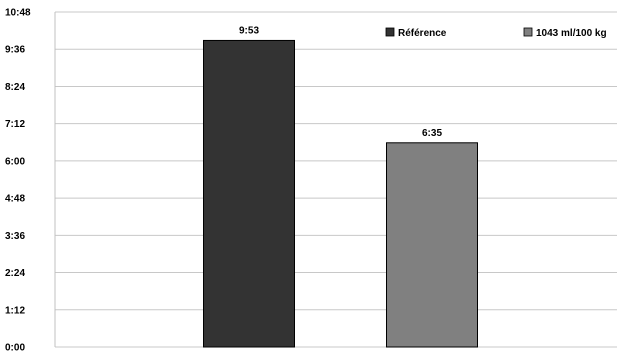 This screenshot has height=352, width=617. What do you see at coordinates (15, 310) in the screenshot?
I see `y-tick-label: 1:12` at bounding box center [15, 310].